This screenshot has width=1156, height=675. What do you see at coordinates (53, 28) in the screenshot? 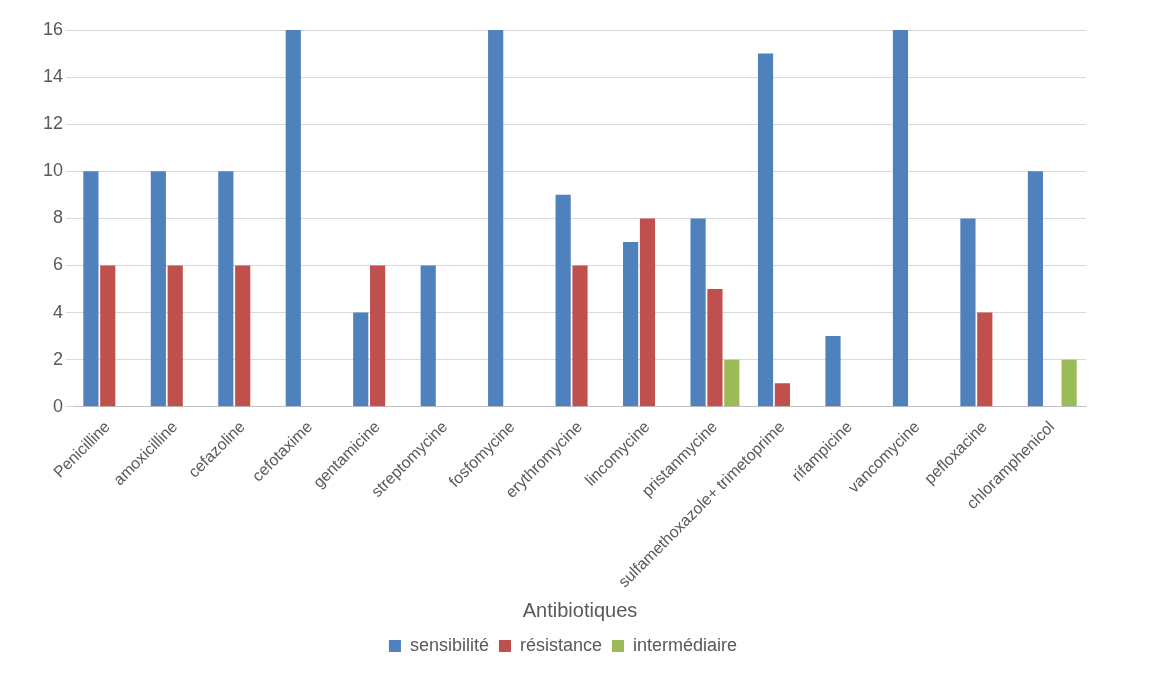
I see `y-tick-label: 16` at bounding box center [53, 28].